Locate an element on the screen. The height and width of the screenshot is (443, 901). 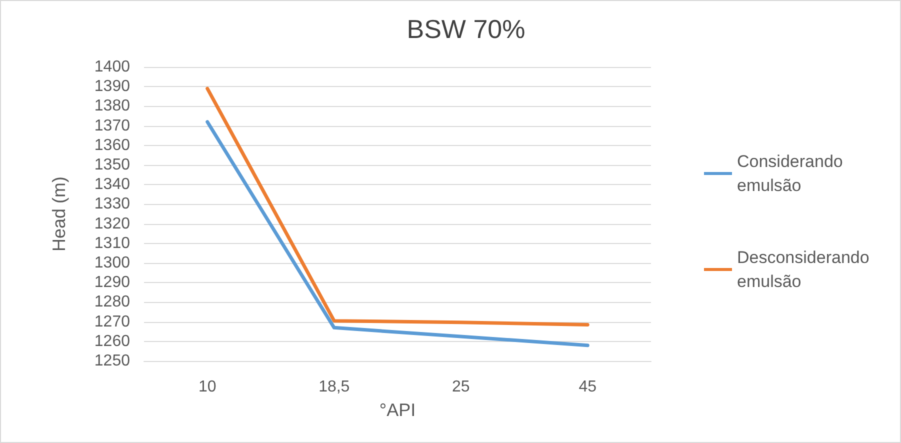
y-tick-label: 1380 is located at coordinates (112, 106).